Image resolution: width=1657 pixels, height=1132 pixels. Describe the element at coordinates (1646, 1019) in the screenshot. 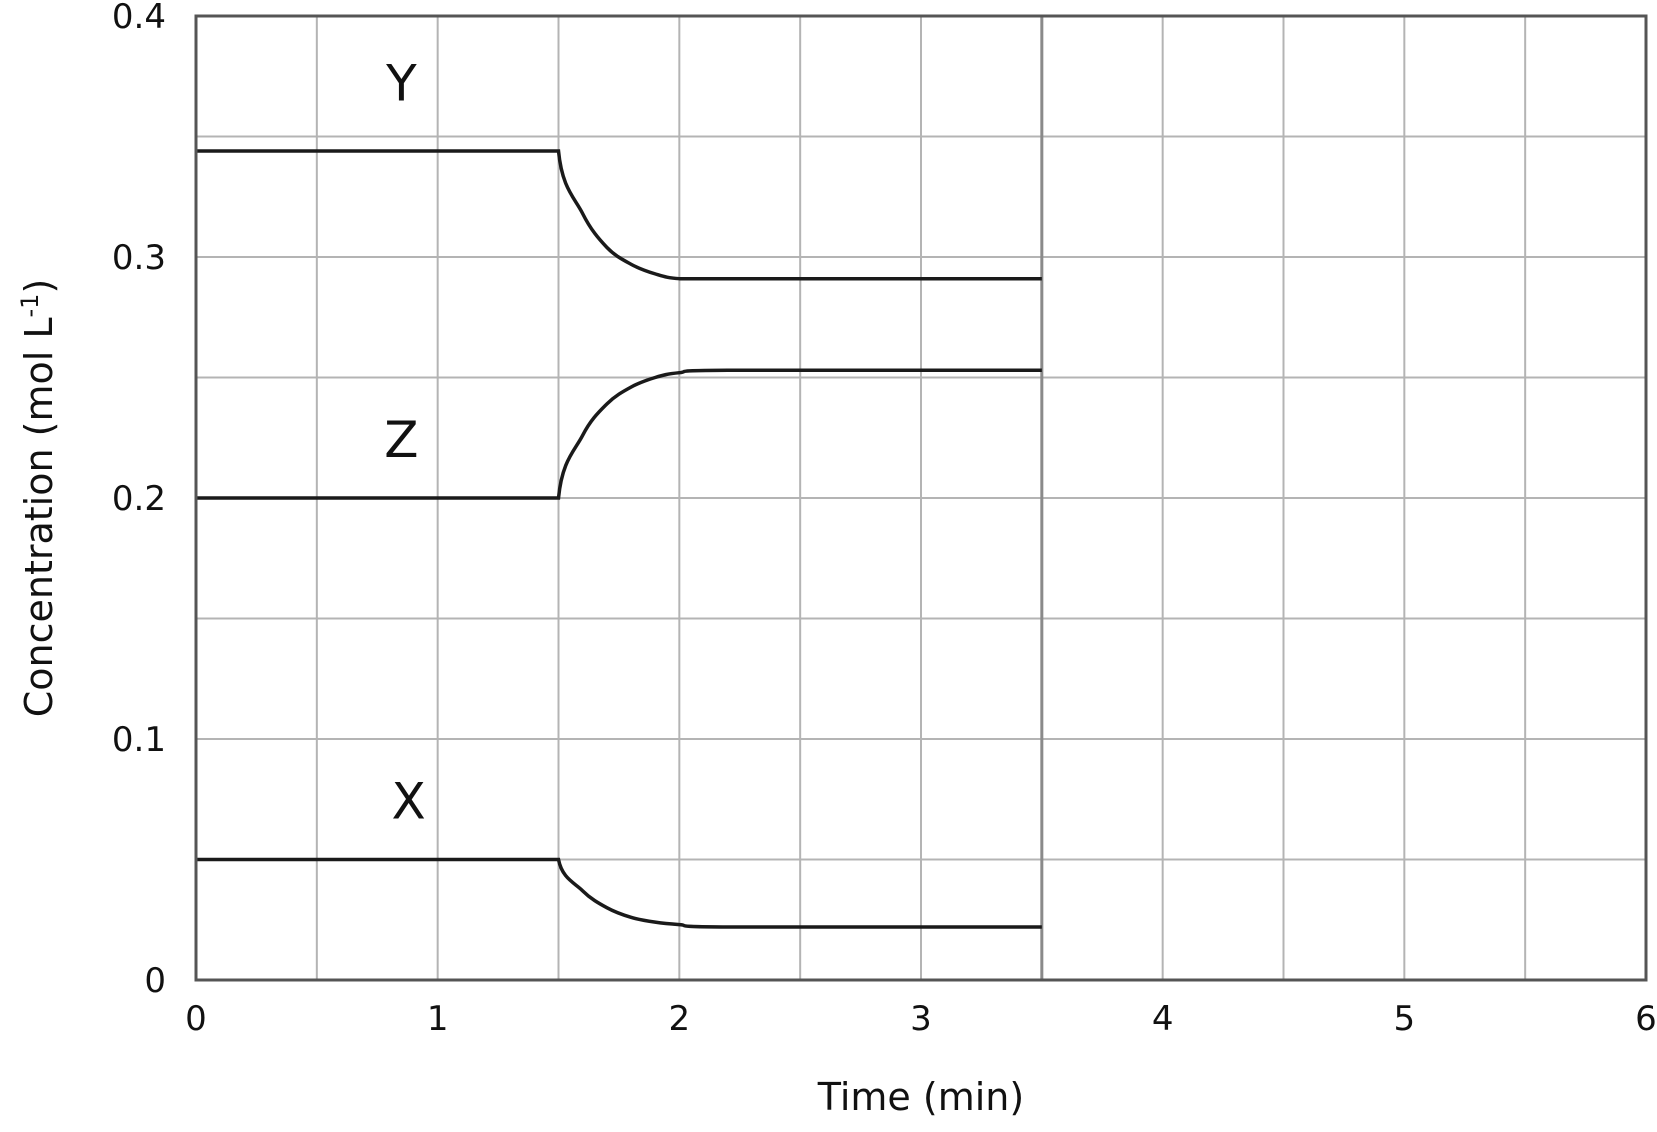

I see `x-tick-label: 6` at that location.